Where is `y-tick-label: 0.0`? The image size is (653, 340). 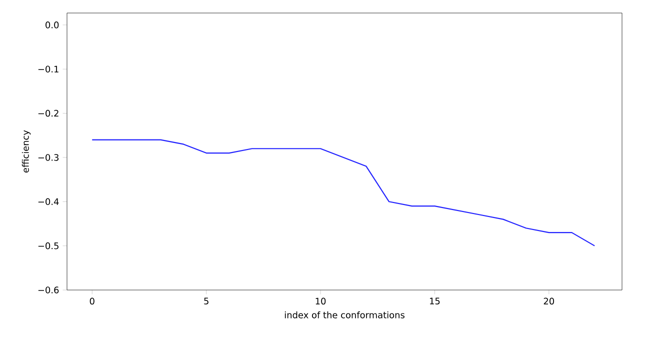 y-tick-label: 0.0 is located at coordinates (52, 25).